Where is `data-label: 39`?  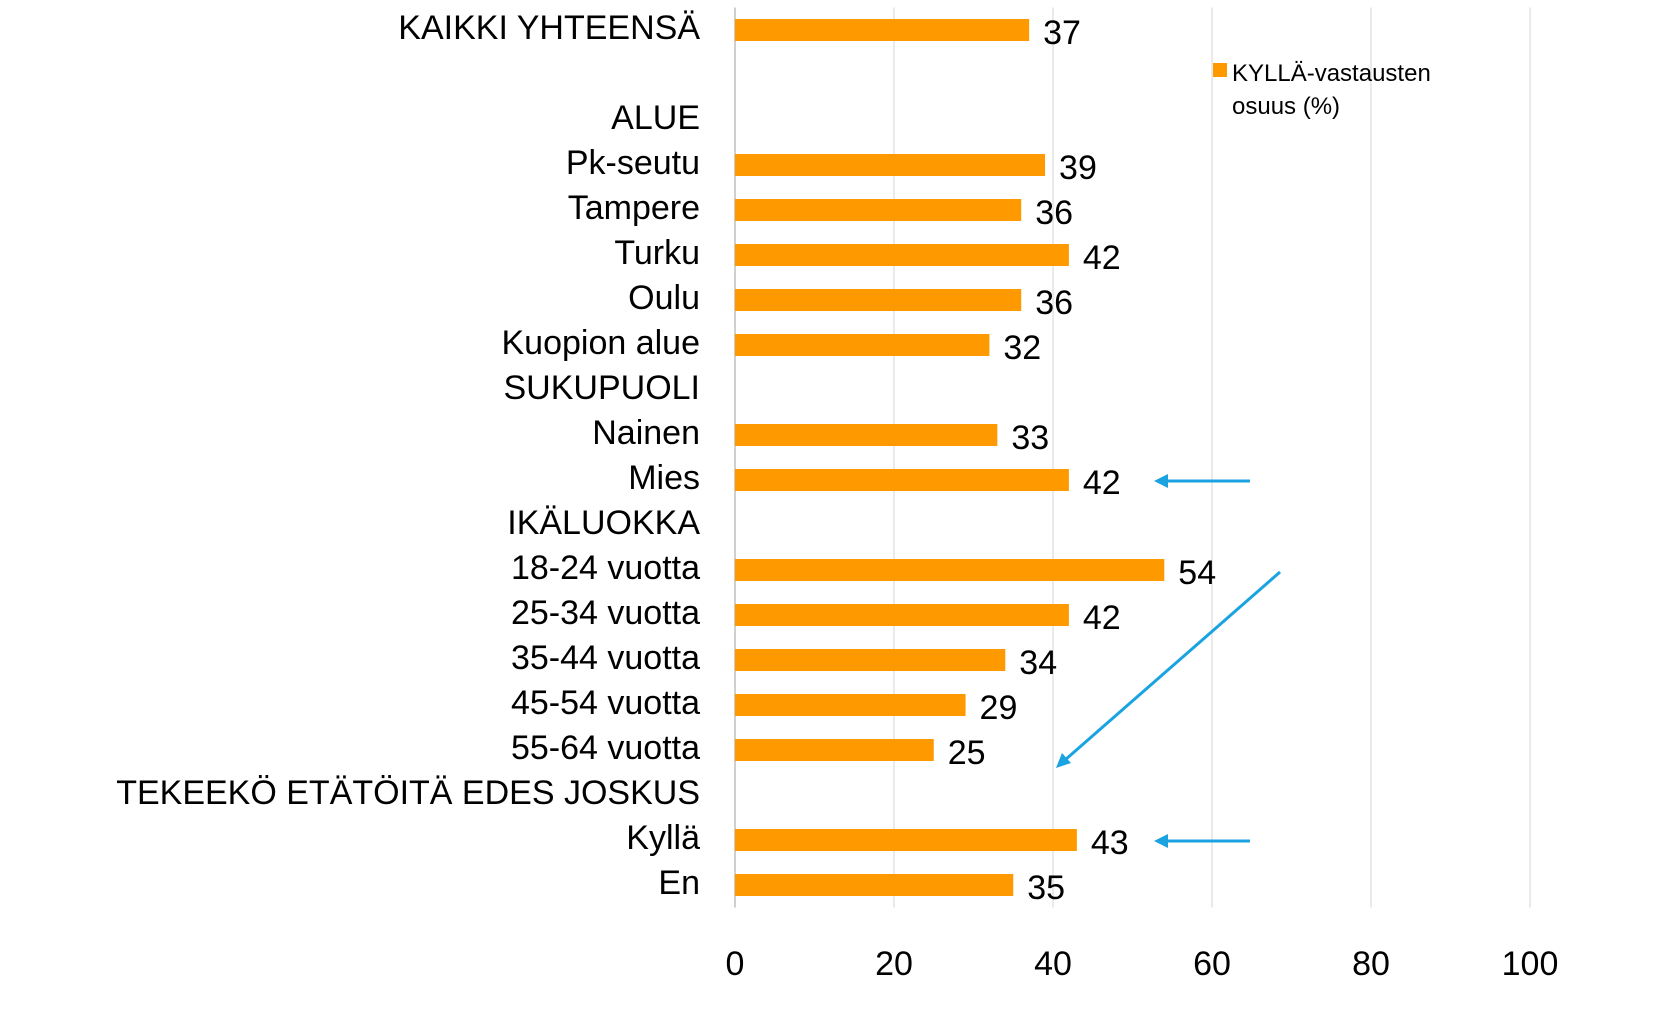 data-label: 39 is located at coordinates (1078, 168).